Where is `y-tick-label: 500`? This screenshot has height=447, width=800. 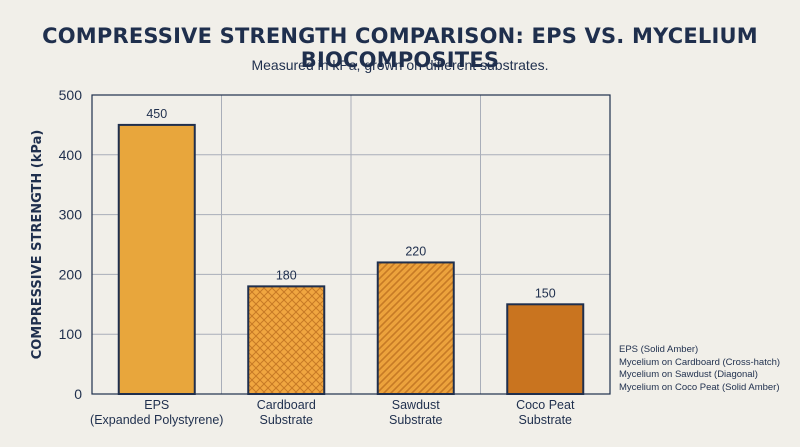
y-tick-label: 500 is located at coordinates (71, 95).